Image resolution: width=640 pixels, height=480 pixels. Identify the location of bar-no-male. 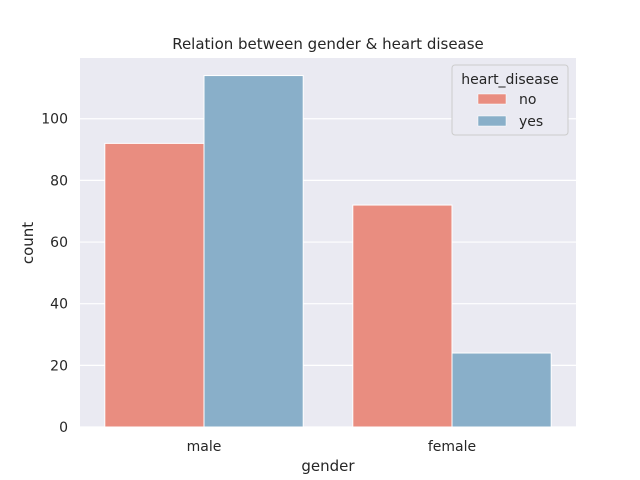
(154, 285).